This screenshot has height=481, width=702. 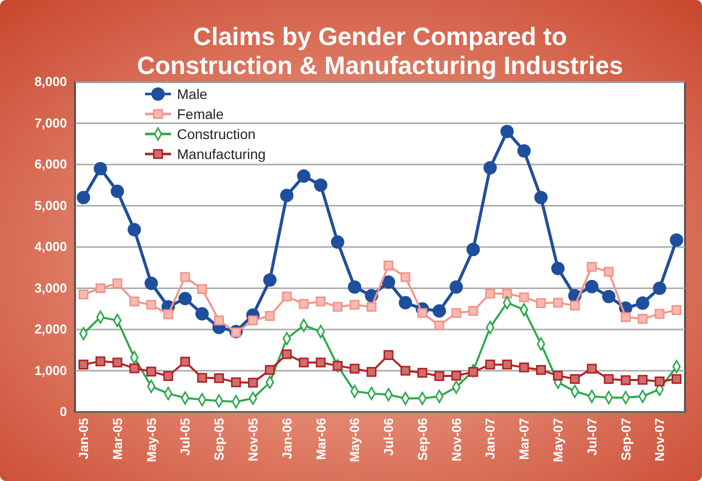 What do you see at coordinates (380, 51) in the screenshot?
I see `chart-title: Claims by Gender Compared to Construction & Manufacturing Industries` at bounding box center [380, 51].